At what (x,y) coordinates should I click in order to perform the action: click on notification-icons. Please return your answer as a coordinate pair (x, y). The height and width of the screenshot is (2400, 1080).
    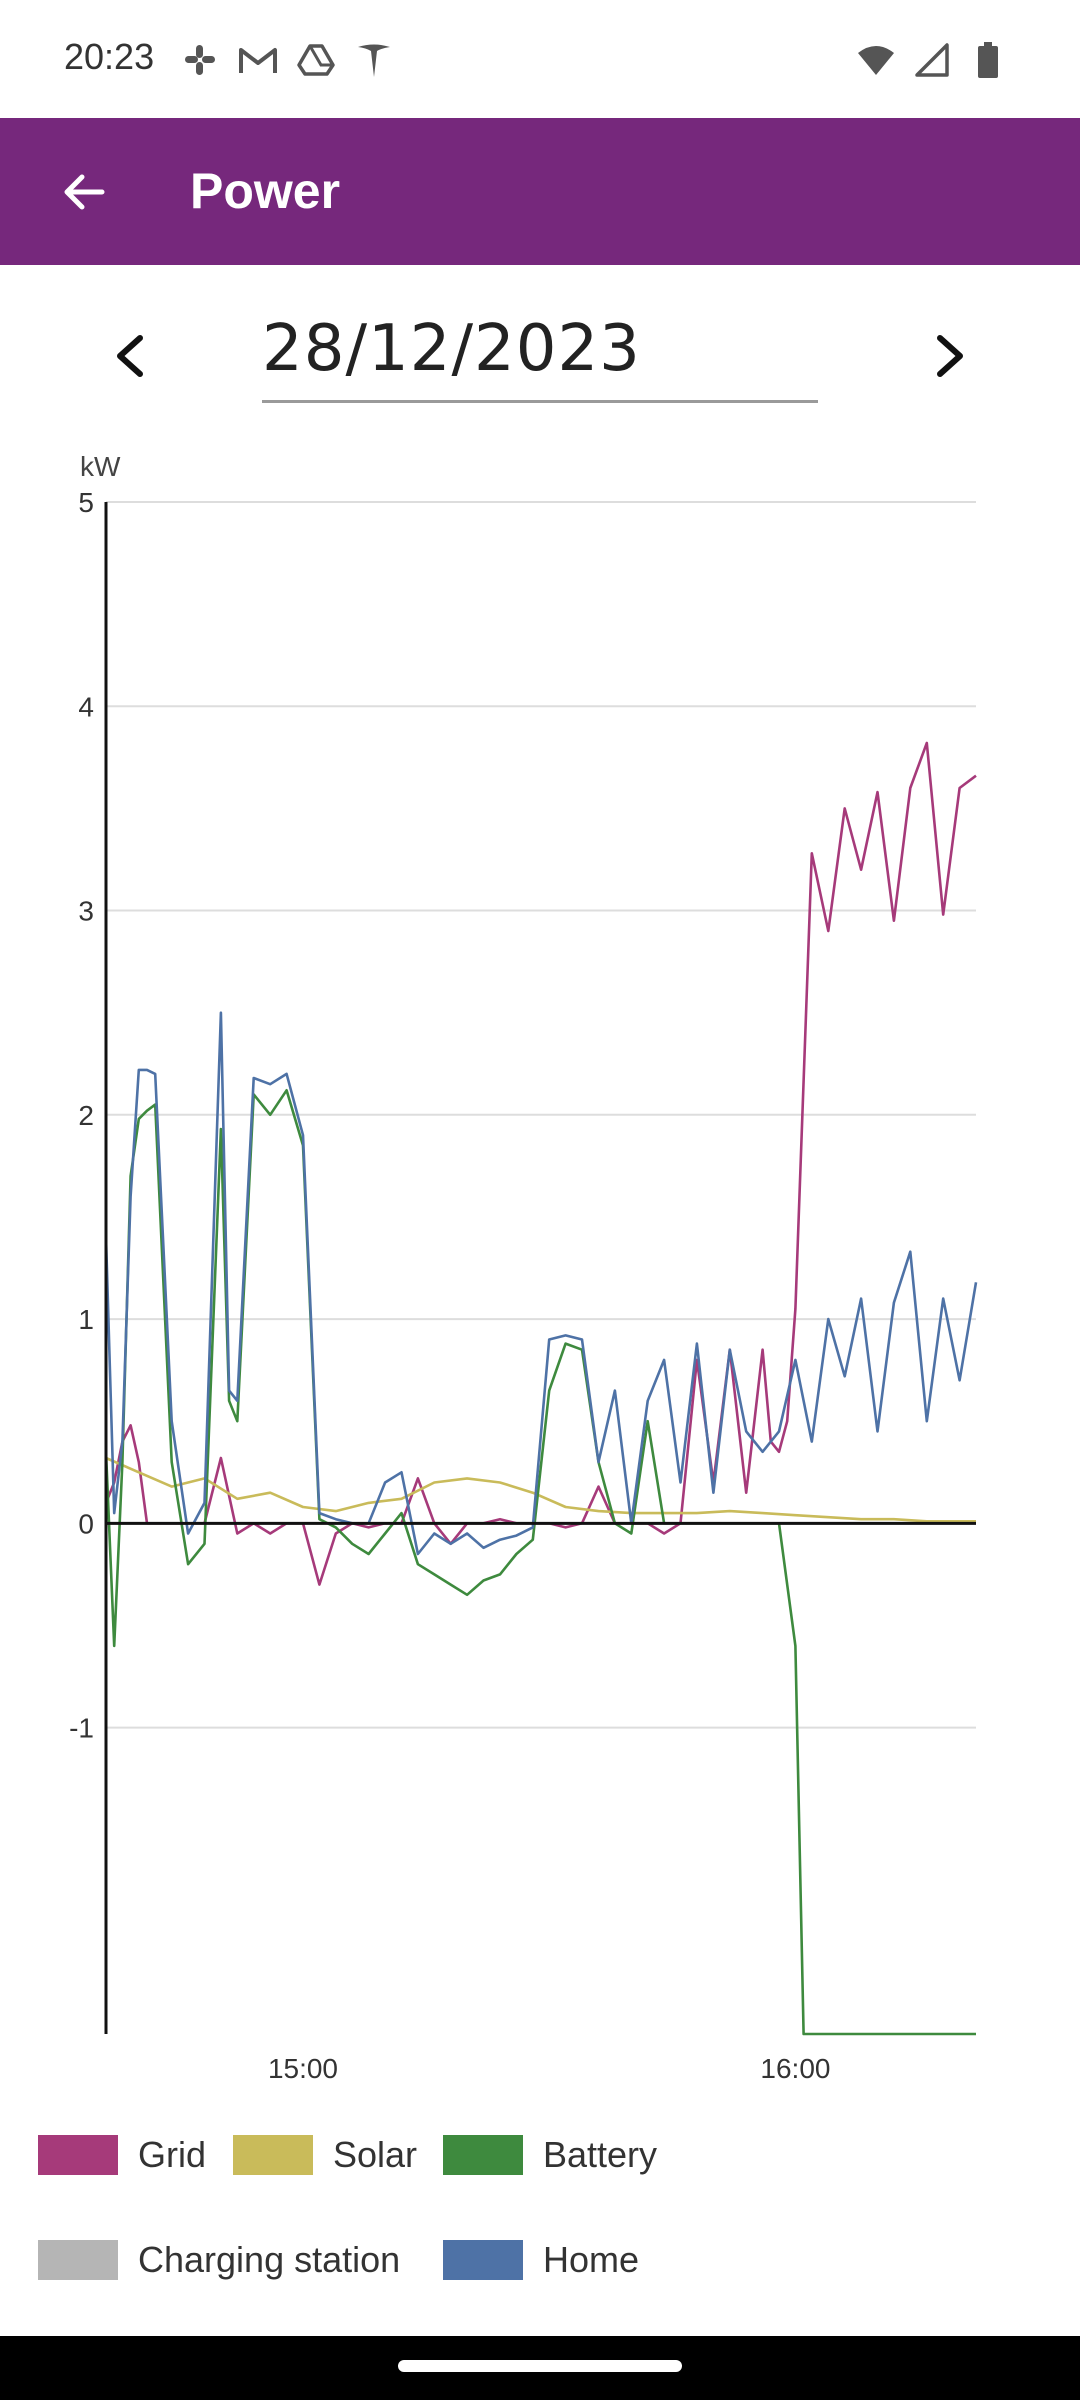
    Looking at the image, I should click on (287, 60).